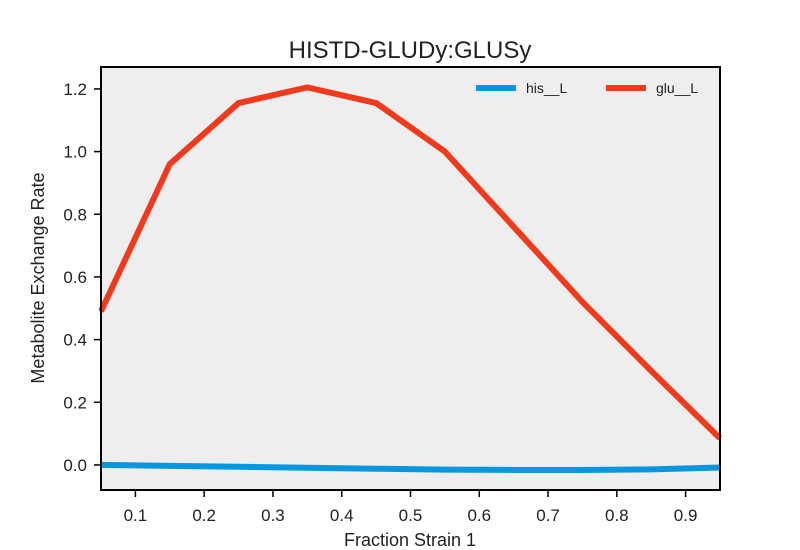  I want to click on y-tick-label: 0.0, so click(75, 465).